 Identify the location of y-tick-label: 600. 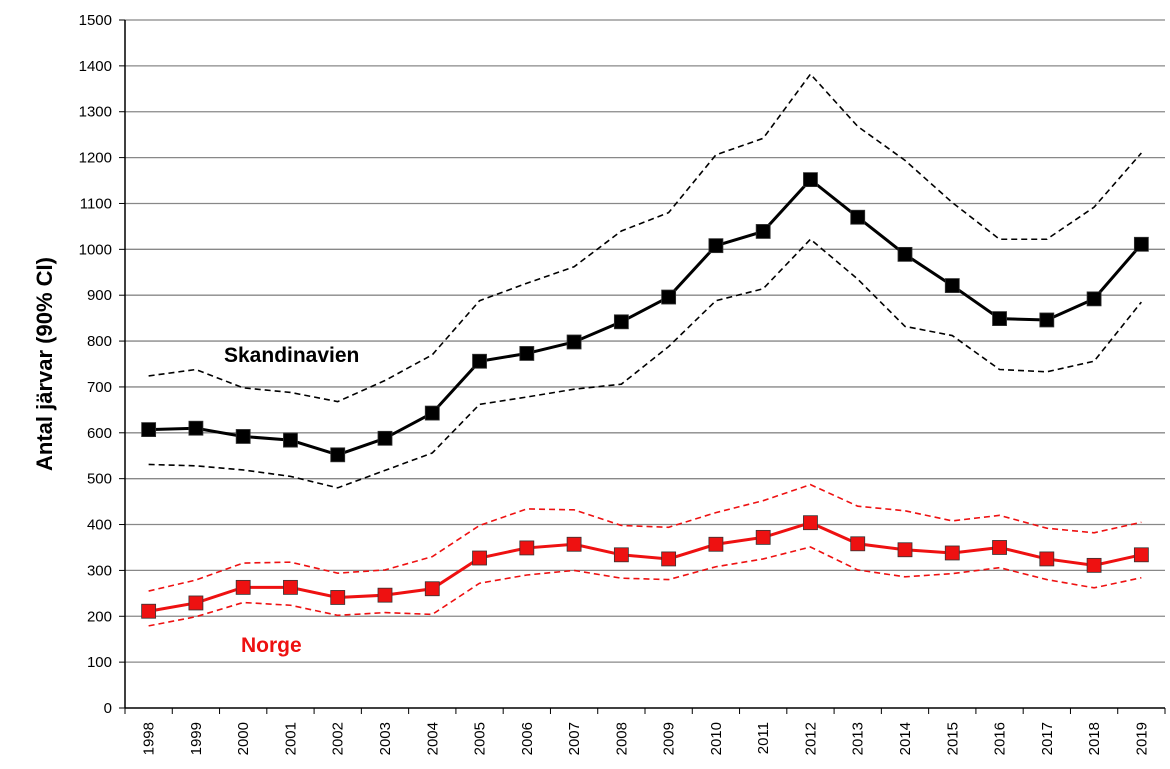
(99, 433).